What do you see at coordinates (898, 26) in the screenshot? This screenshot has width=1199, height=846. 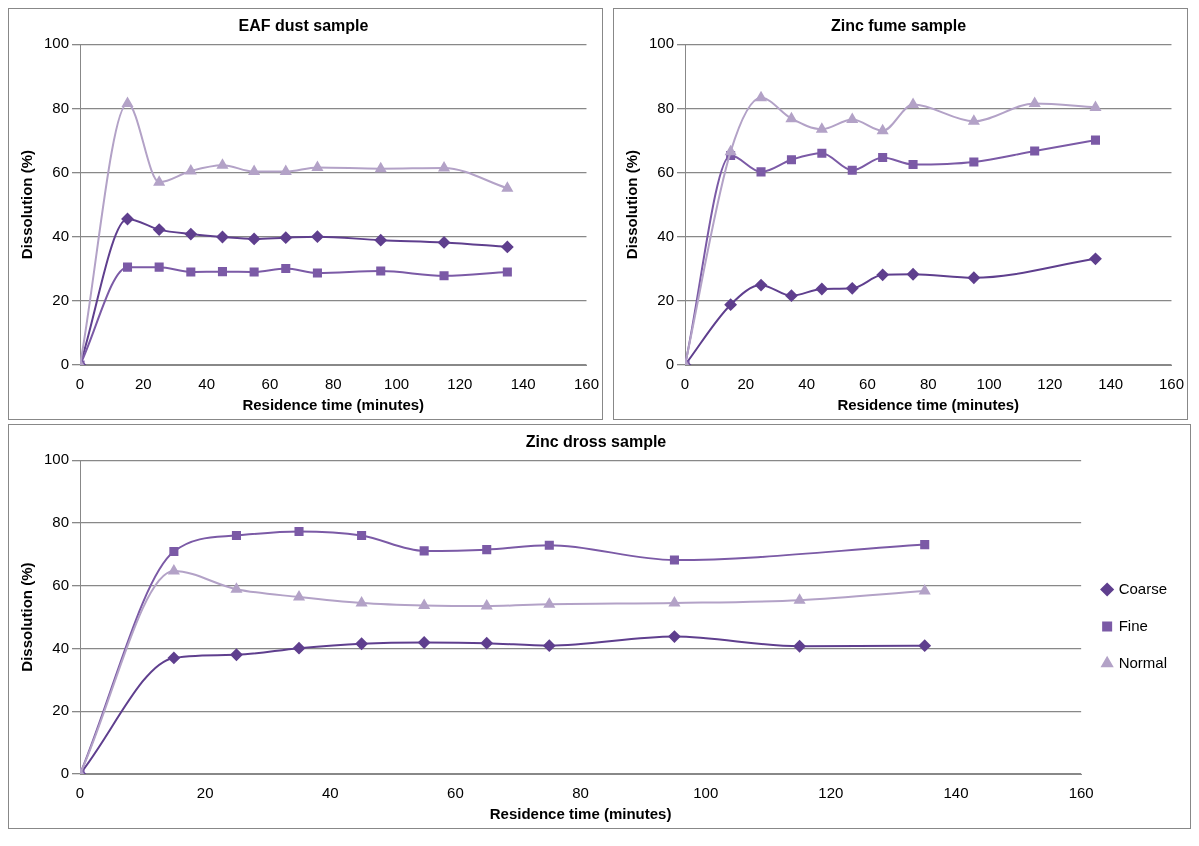 I see `chart-title: Zinc fume sample` at bounding box center [898, 26].